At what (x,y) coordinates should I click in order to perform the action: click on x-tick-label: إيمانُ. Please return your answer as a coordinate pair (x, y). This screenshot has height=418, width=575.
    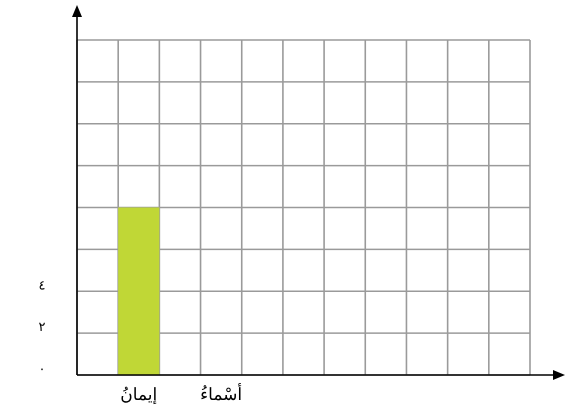
    Looking at the image, I should click on (139, 395).